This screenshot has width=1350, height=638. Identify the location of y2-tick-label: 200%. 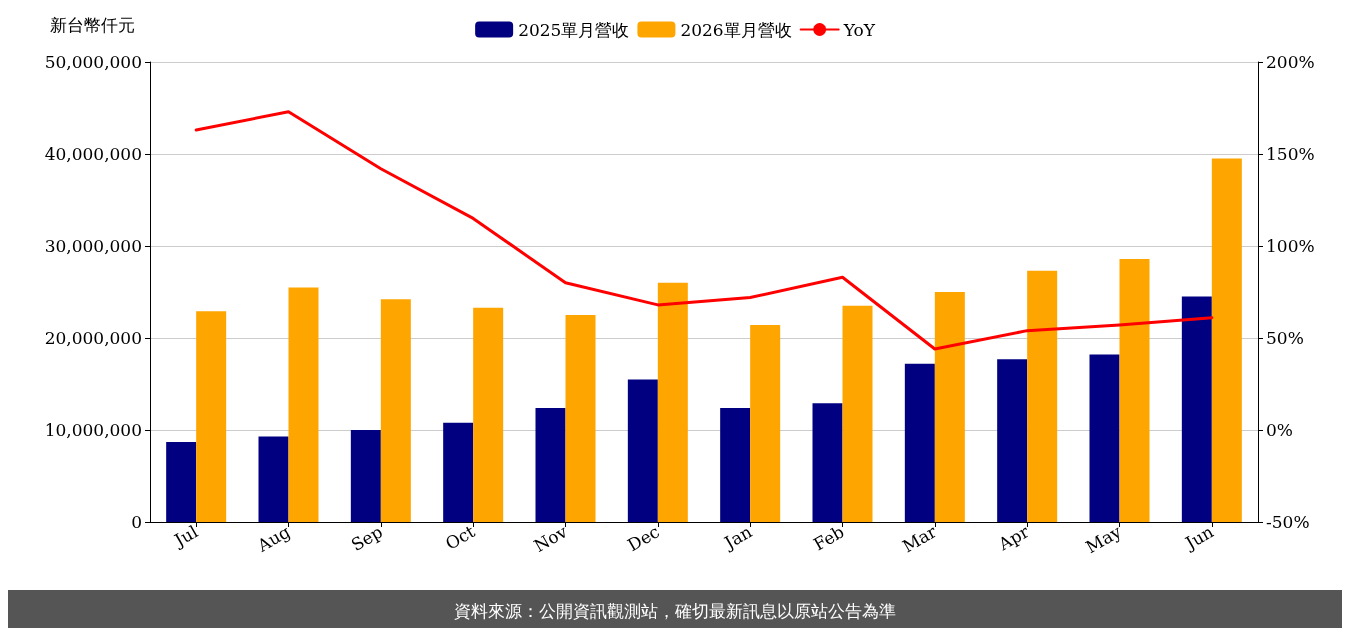
(1290, 62).